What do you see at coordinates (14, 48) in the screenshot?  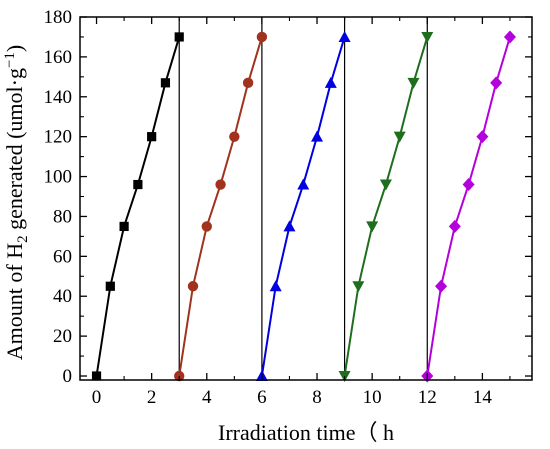 I see `y-axis-title-suffix: )` at bounding box center [14, 48].